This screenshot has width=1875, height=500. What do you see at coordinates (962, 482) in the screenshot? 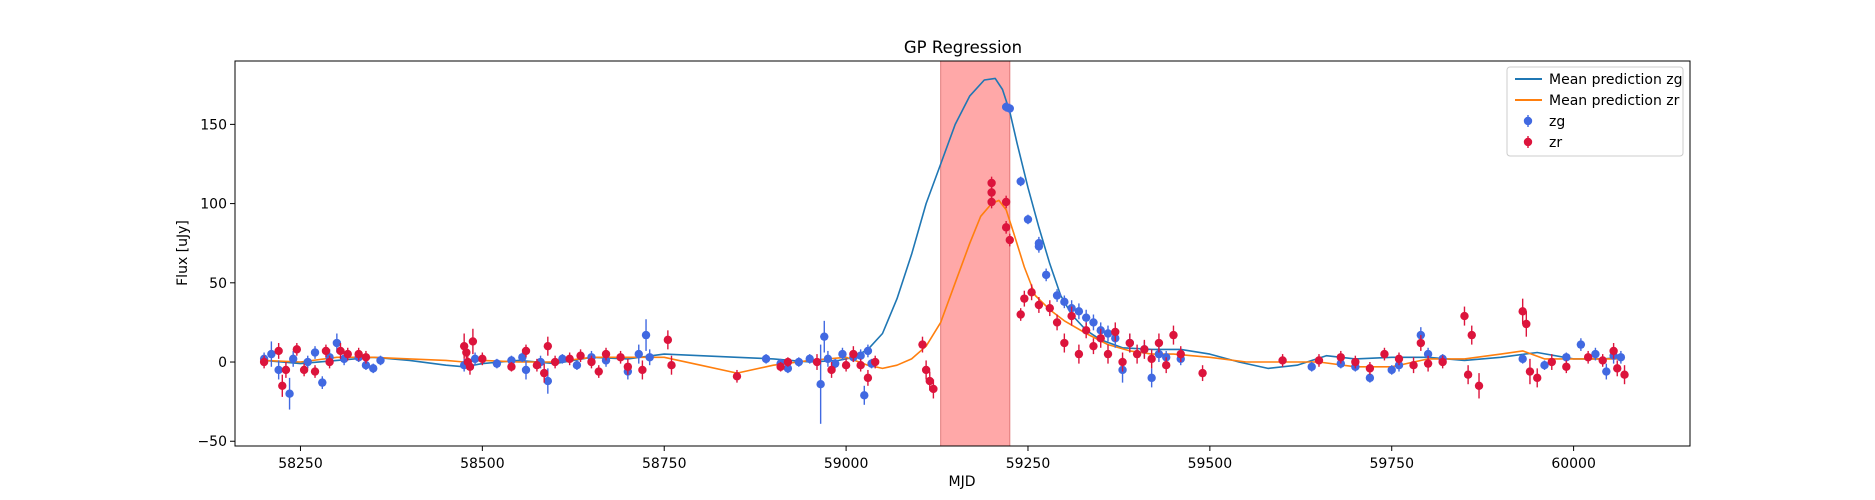
I see `x-axis-label: MJD` at bounding box center [962, 482].